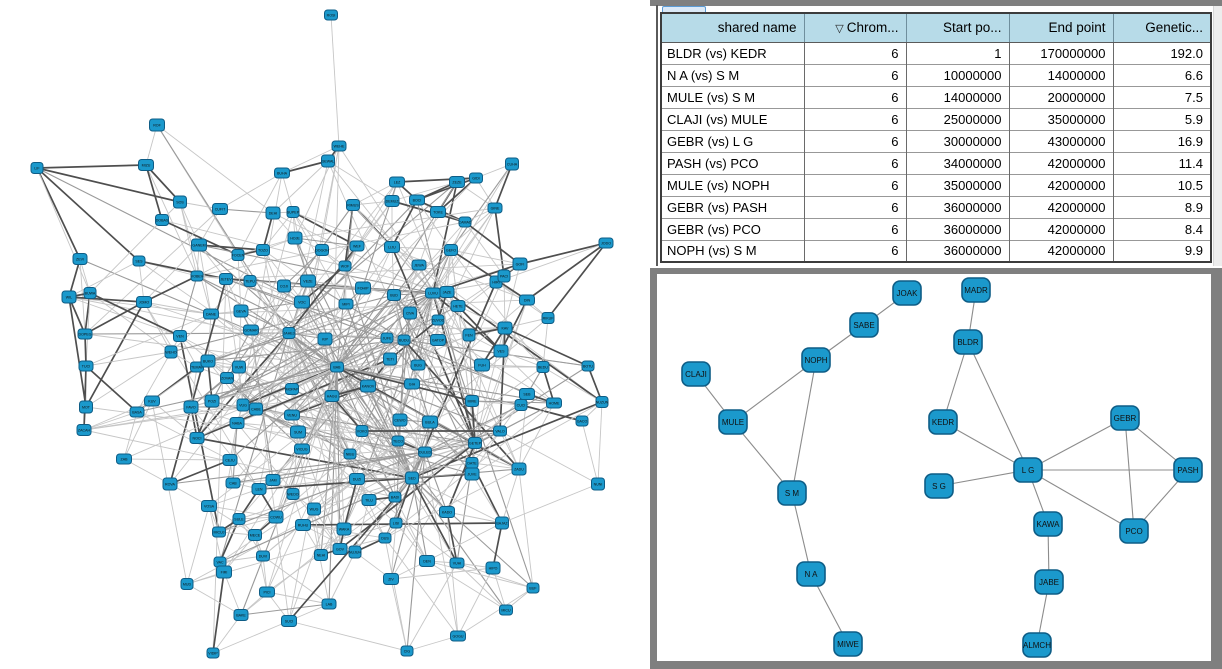 The image size is (1222, 669). Describe the element at coordinates (502, 523) in the screenshot. I see `network-node: BAJAZ` at that location.